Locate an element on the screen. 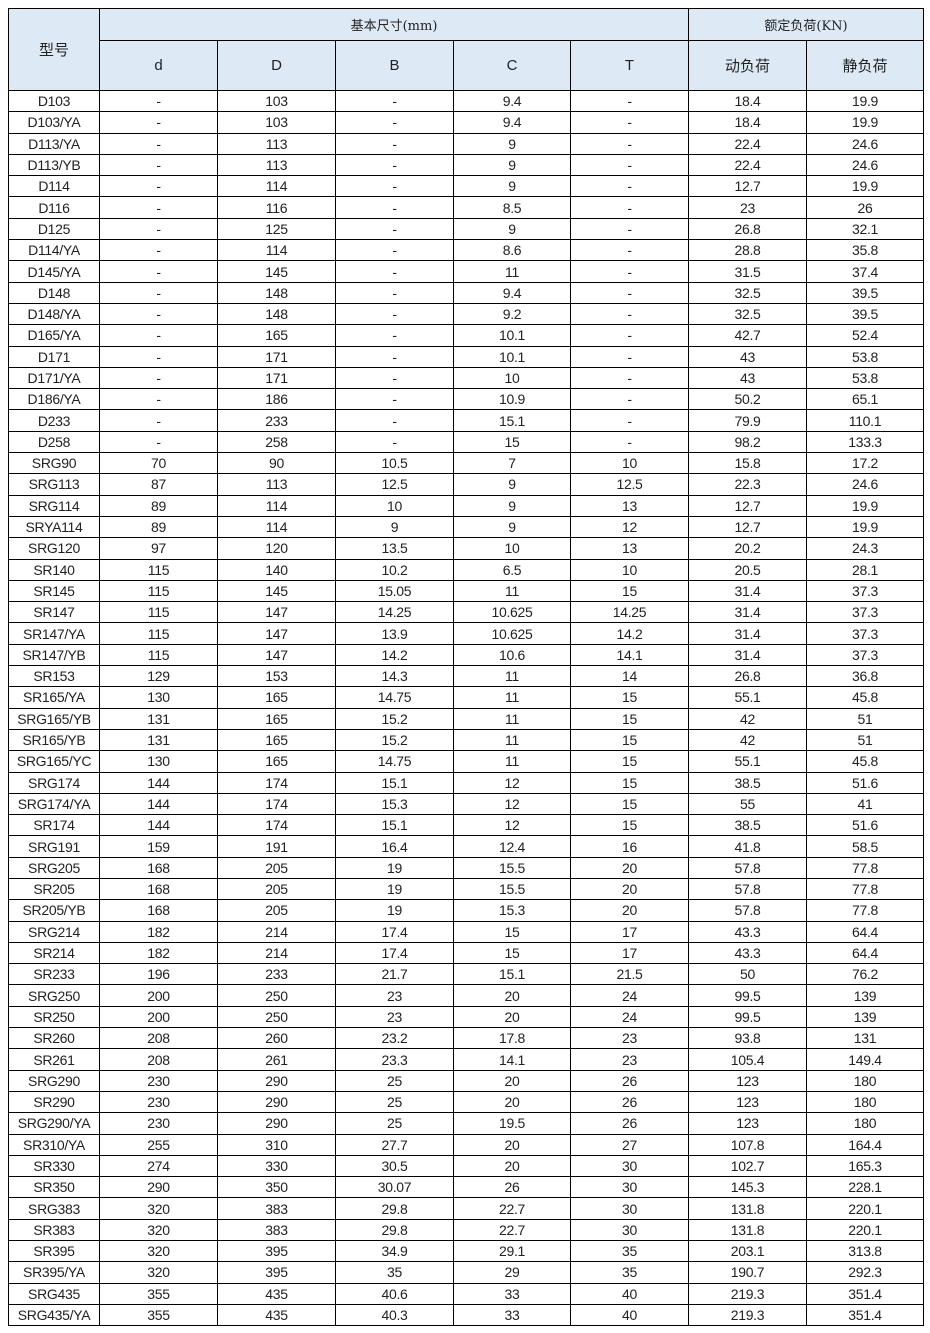 The height and width of the screenshot is (1333, 930). cell-T: 24 is located at coordinates (629, 995).